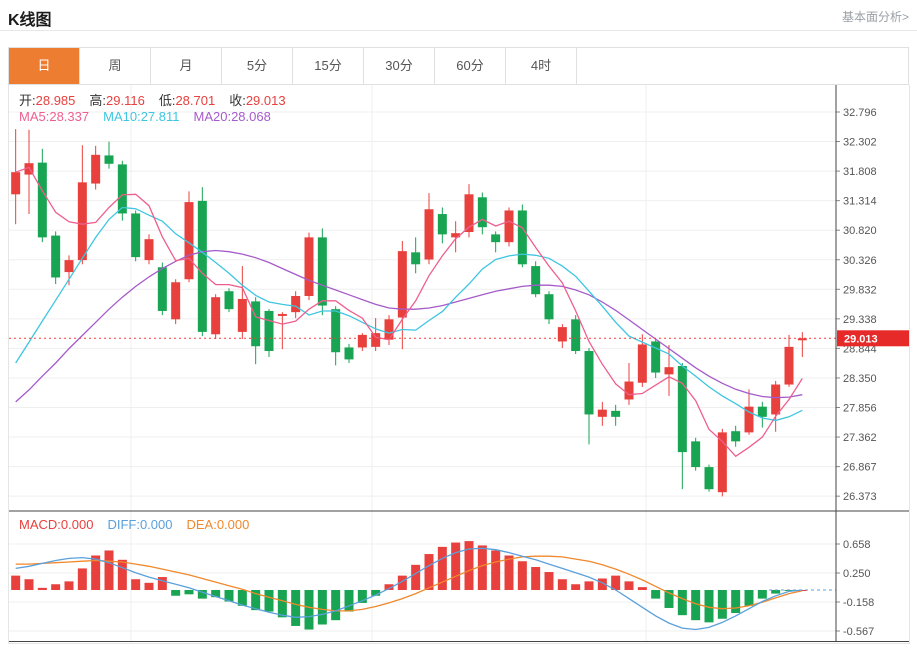  What do you see at coordinates (399, 66) in the screenshot?
I see `tab-30分: 30分` at bounding box center [399, 66].